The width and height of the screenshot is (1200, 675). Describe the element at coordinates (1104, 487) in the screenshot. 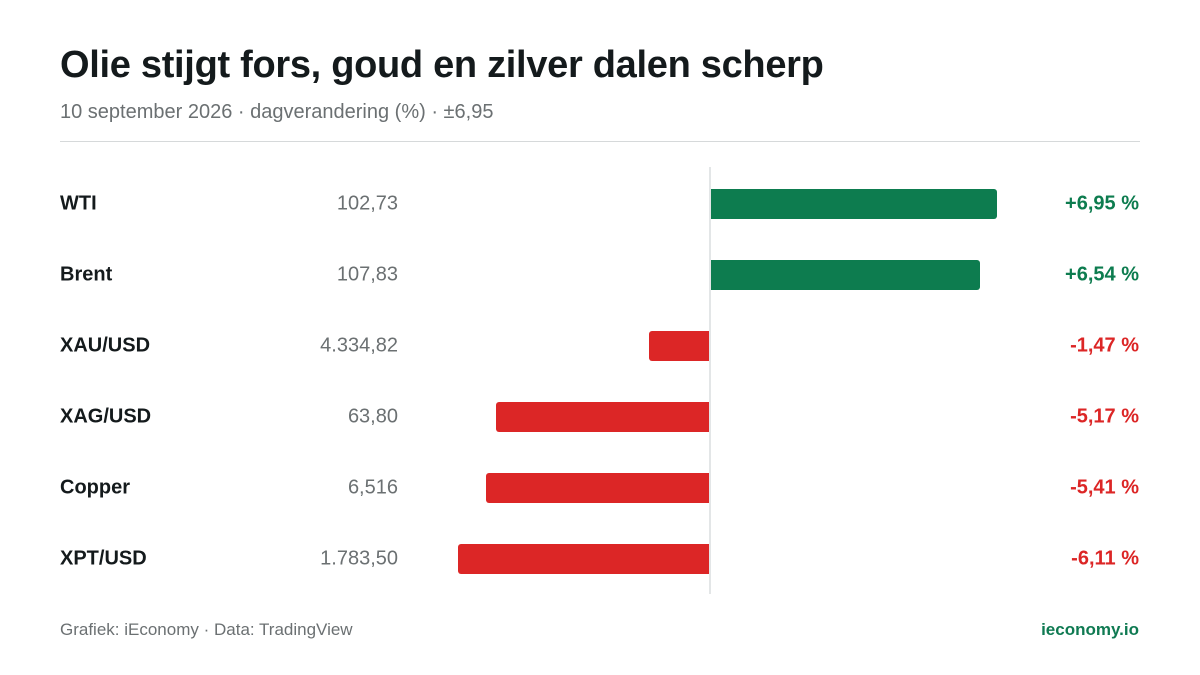

I see `value-label: -5,41 %` at that location.